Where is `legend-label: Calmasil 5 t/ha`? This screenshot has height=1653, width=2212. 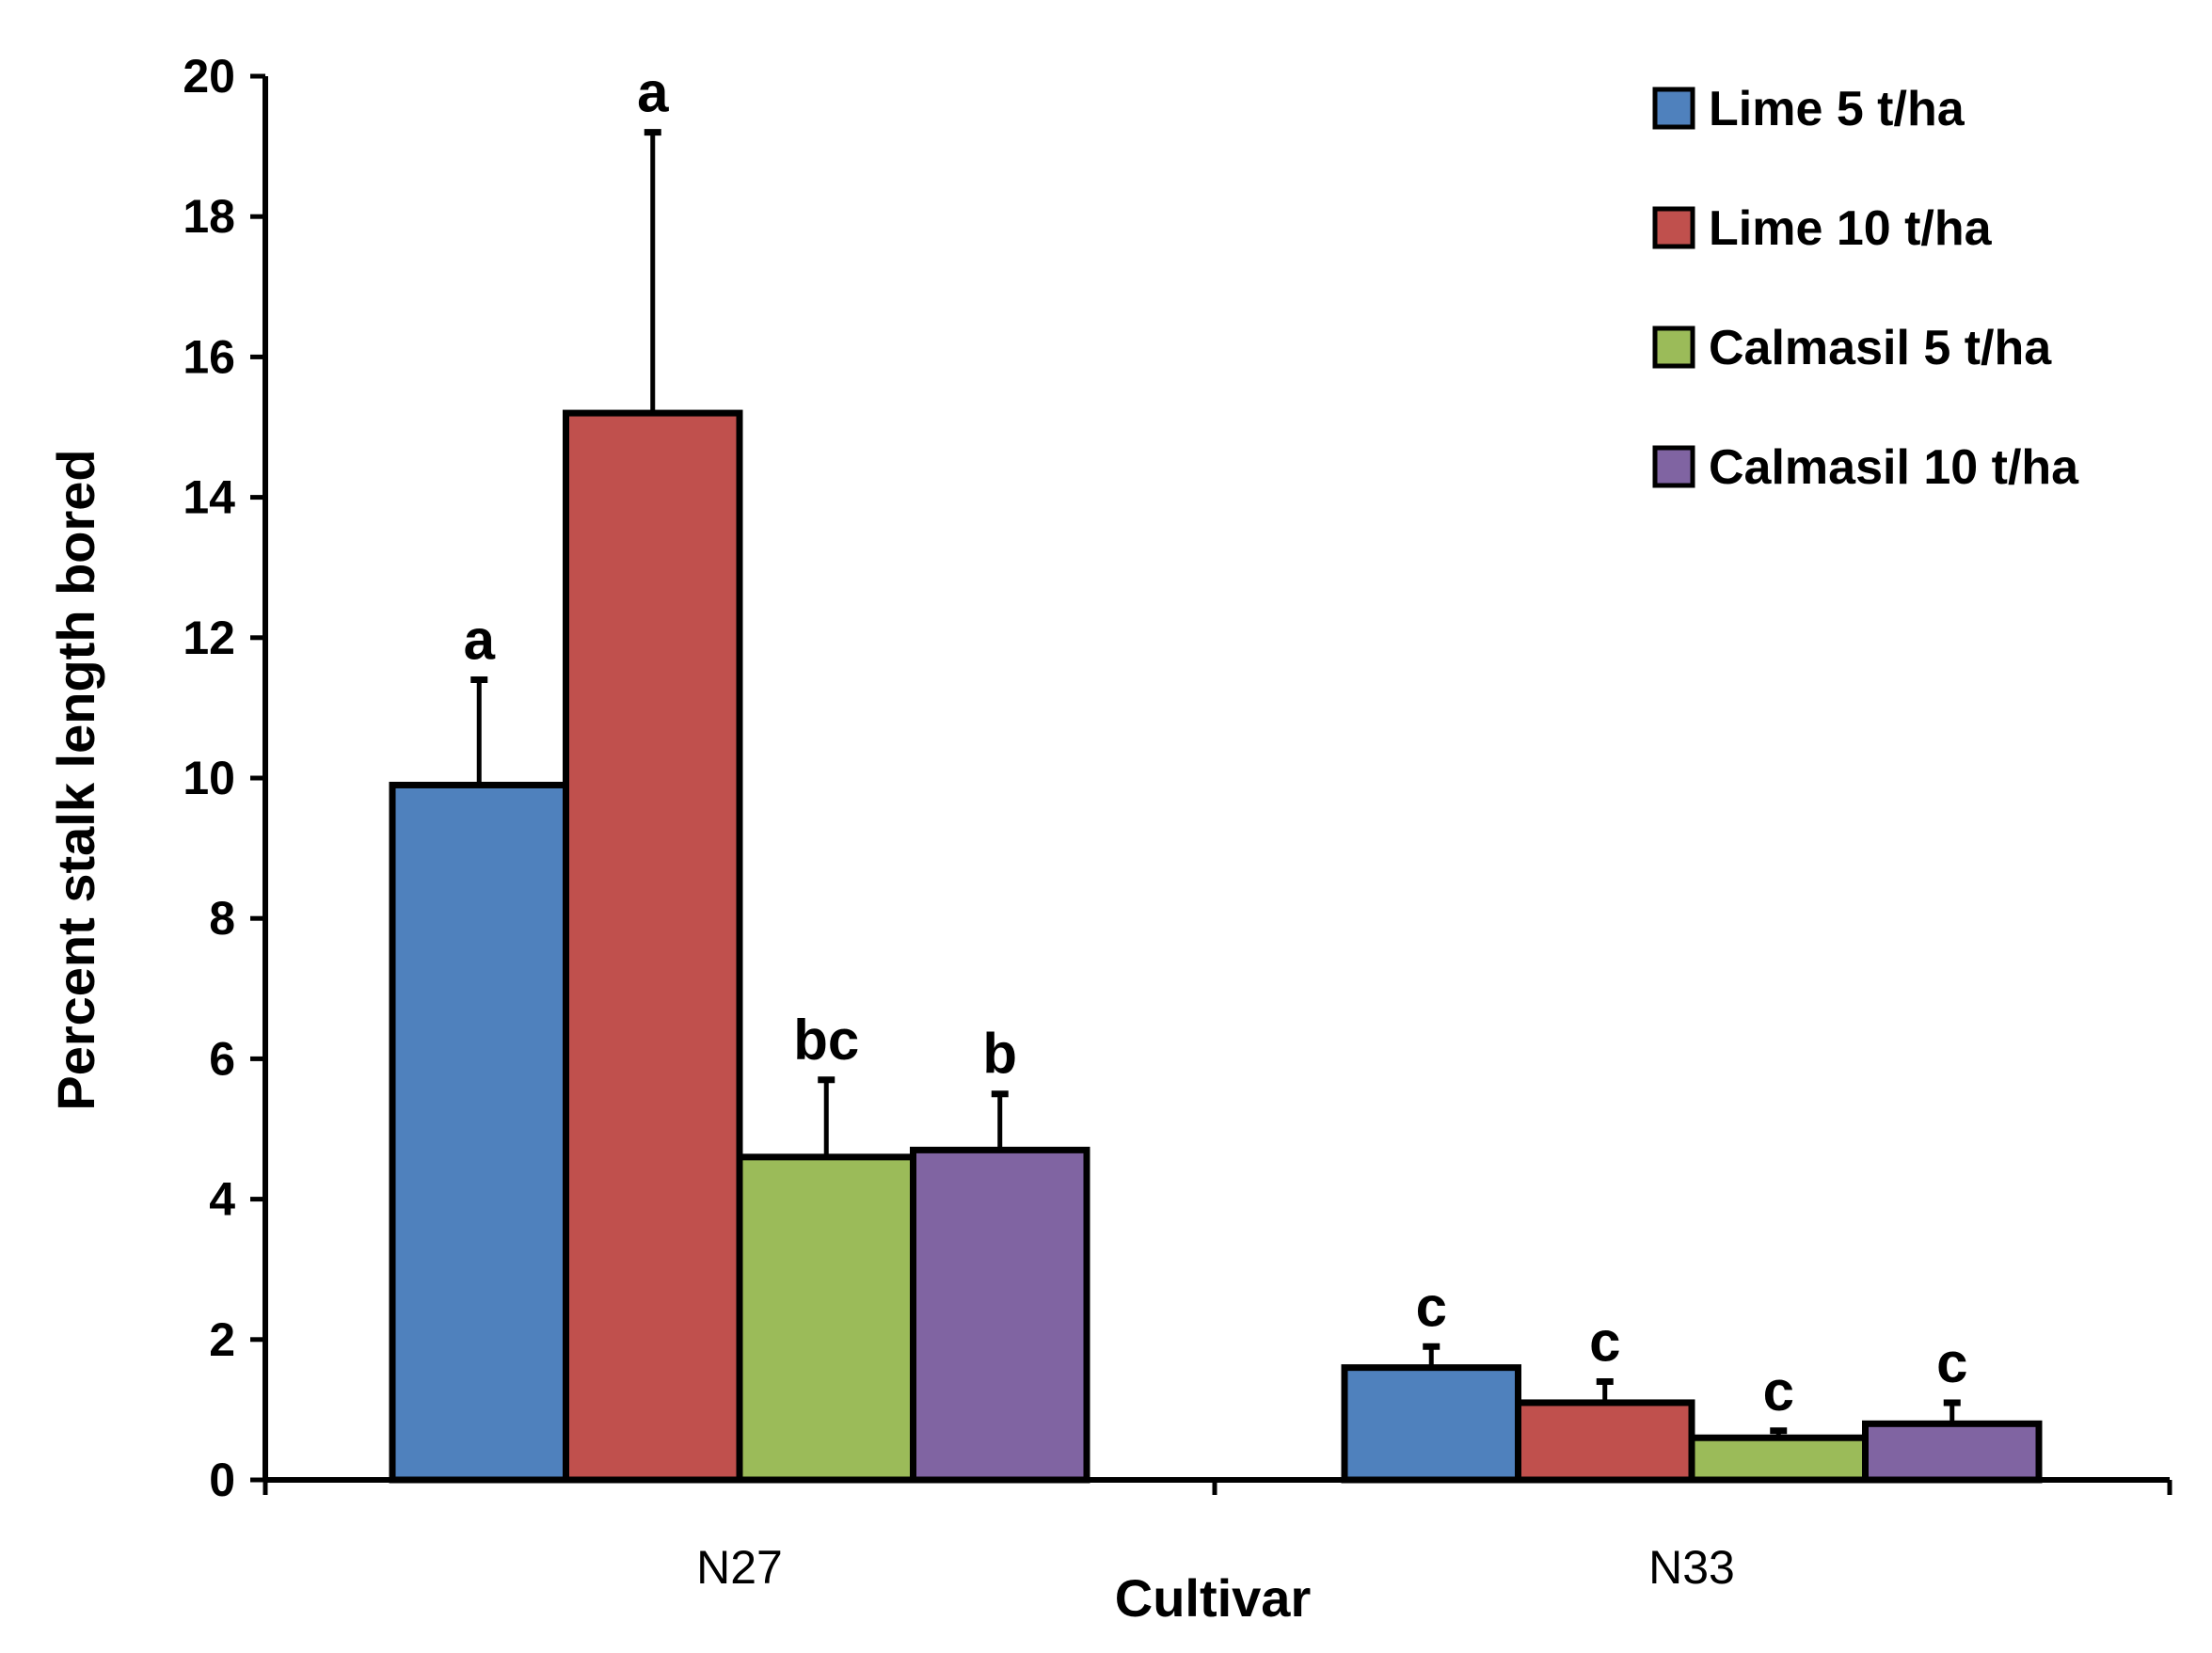
legend-label: Calmasil 5 t/ha is located at coordinates (1880, 348).